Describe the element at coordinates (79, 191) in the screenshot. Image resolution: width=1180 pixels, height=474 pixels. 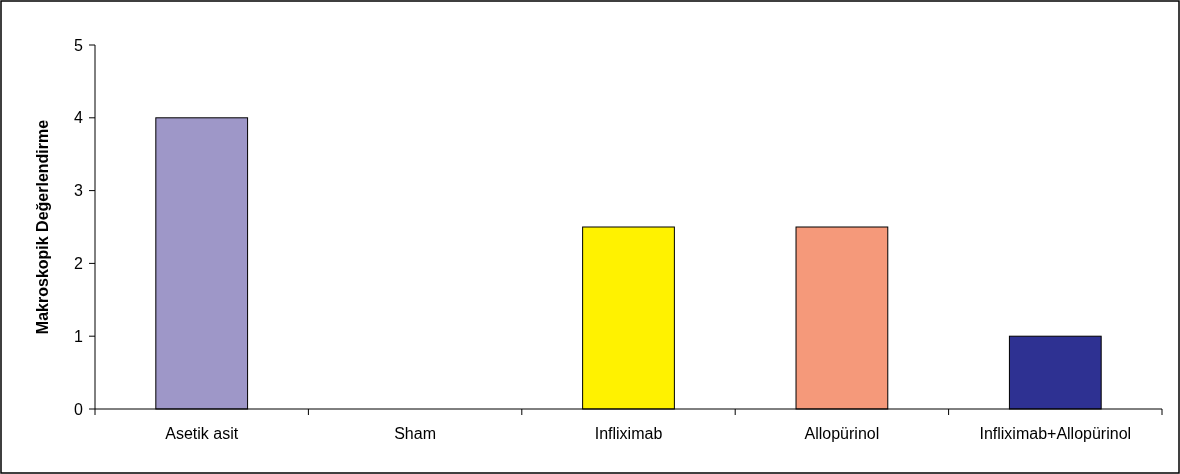
I see `y-tick-label: 3` at that location.